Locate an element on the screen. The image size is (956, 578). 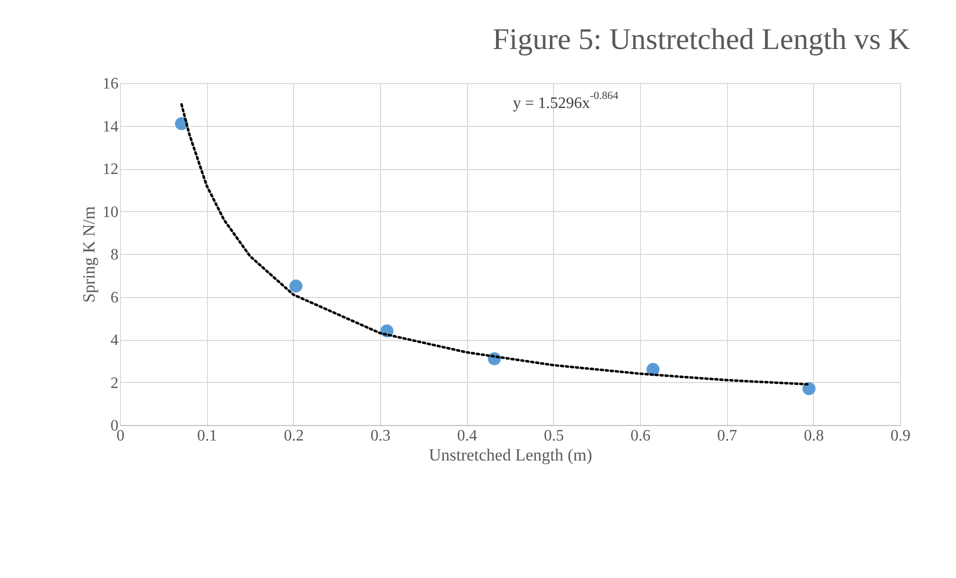
y-tick-label: 6 is located at coordinates (114, 297).